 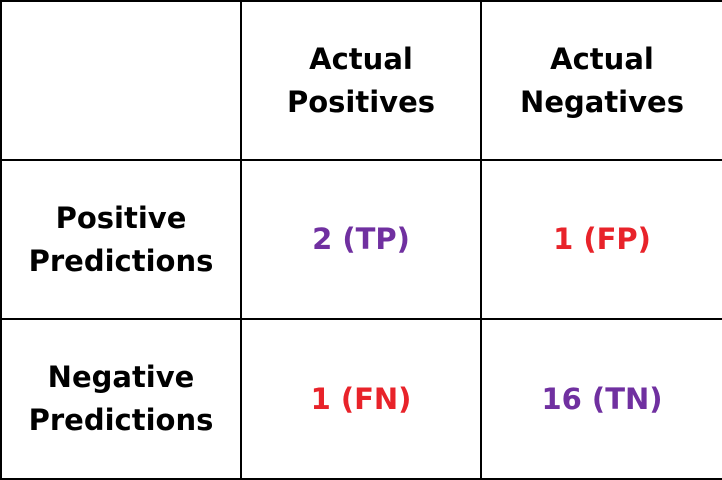 I want to click on column-header-line: Positives, so click(x=361, y=101).